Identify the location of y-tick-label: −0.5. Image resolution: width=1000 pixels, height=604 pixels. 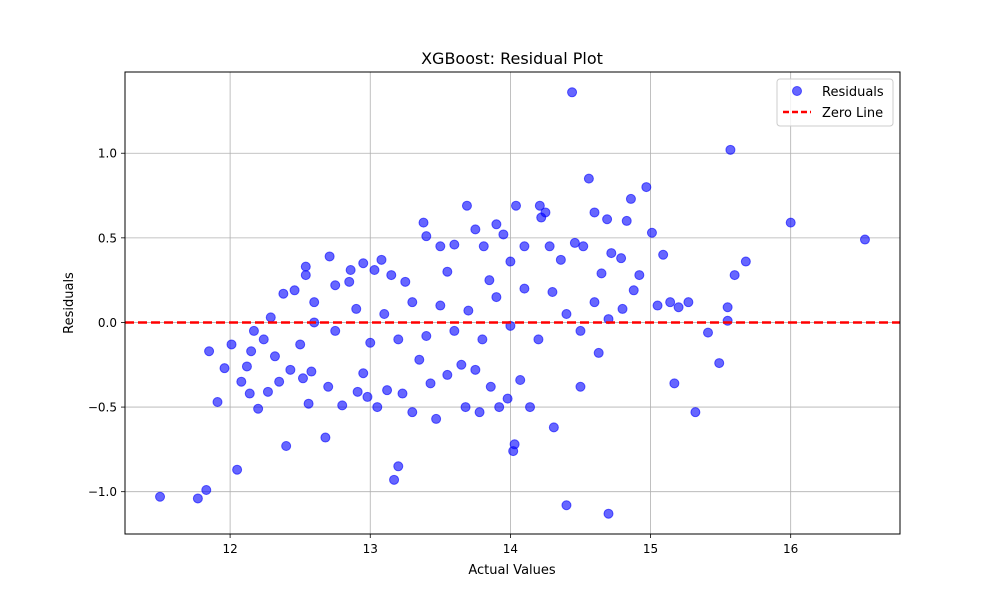
(102, 408).